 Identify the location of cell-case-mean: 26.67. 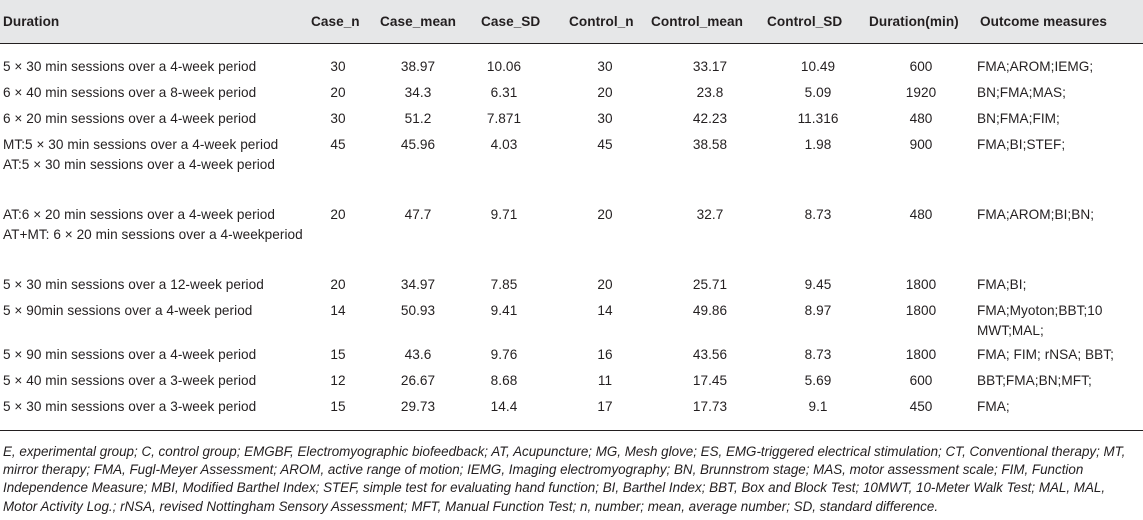
(418, 380).